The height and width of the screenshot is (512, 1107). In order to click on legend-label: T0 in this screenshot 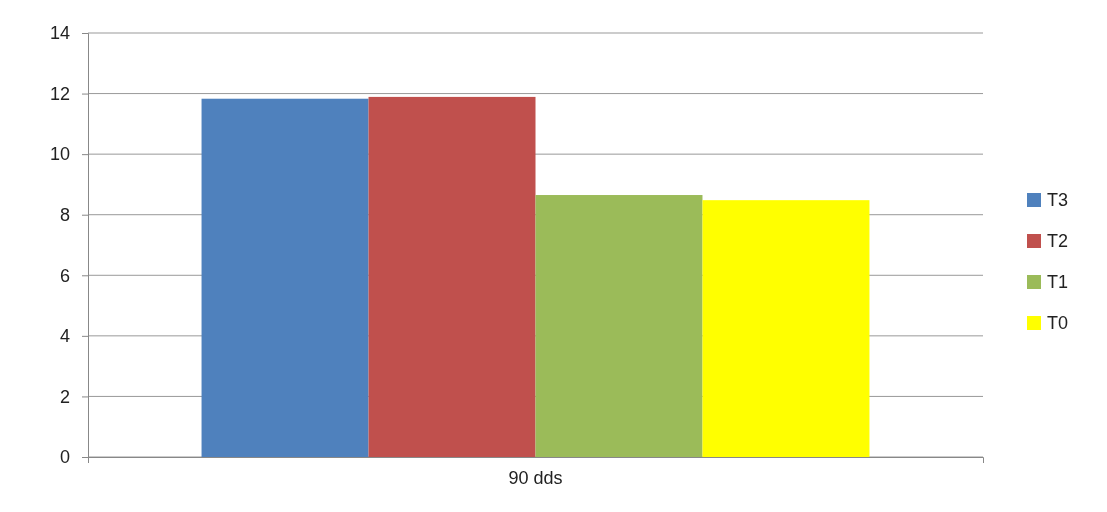, I will do `click(1058, 323)`.